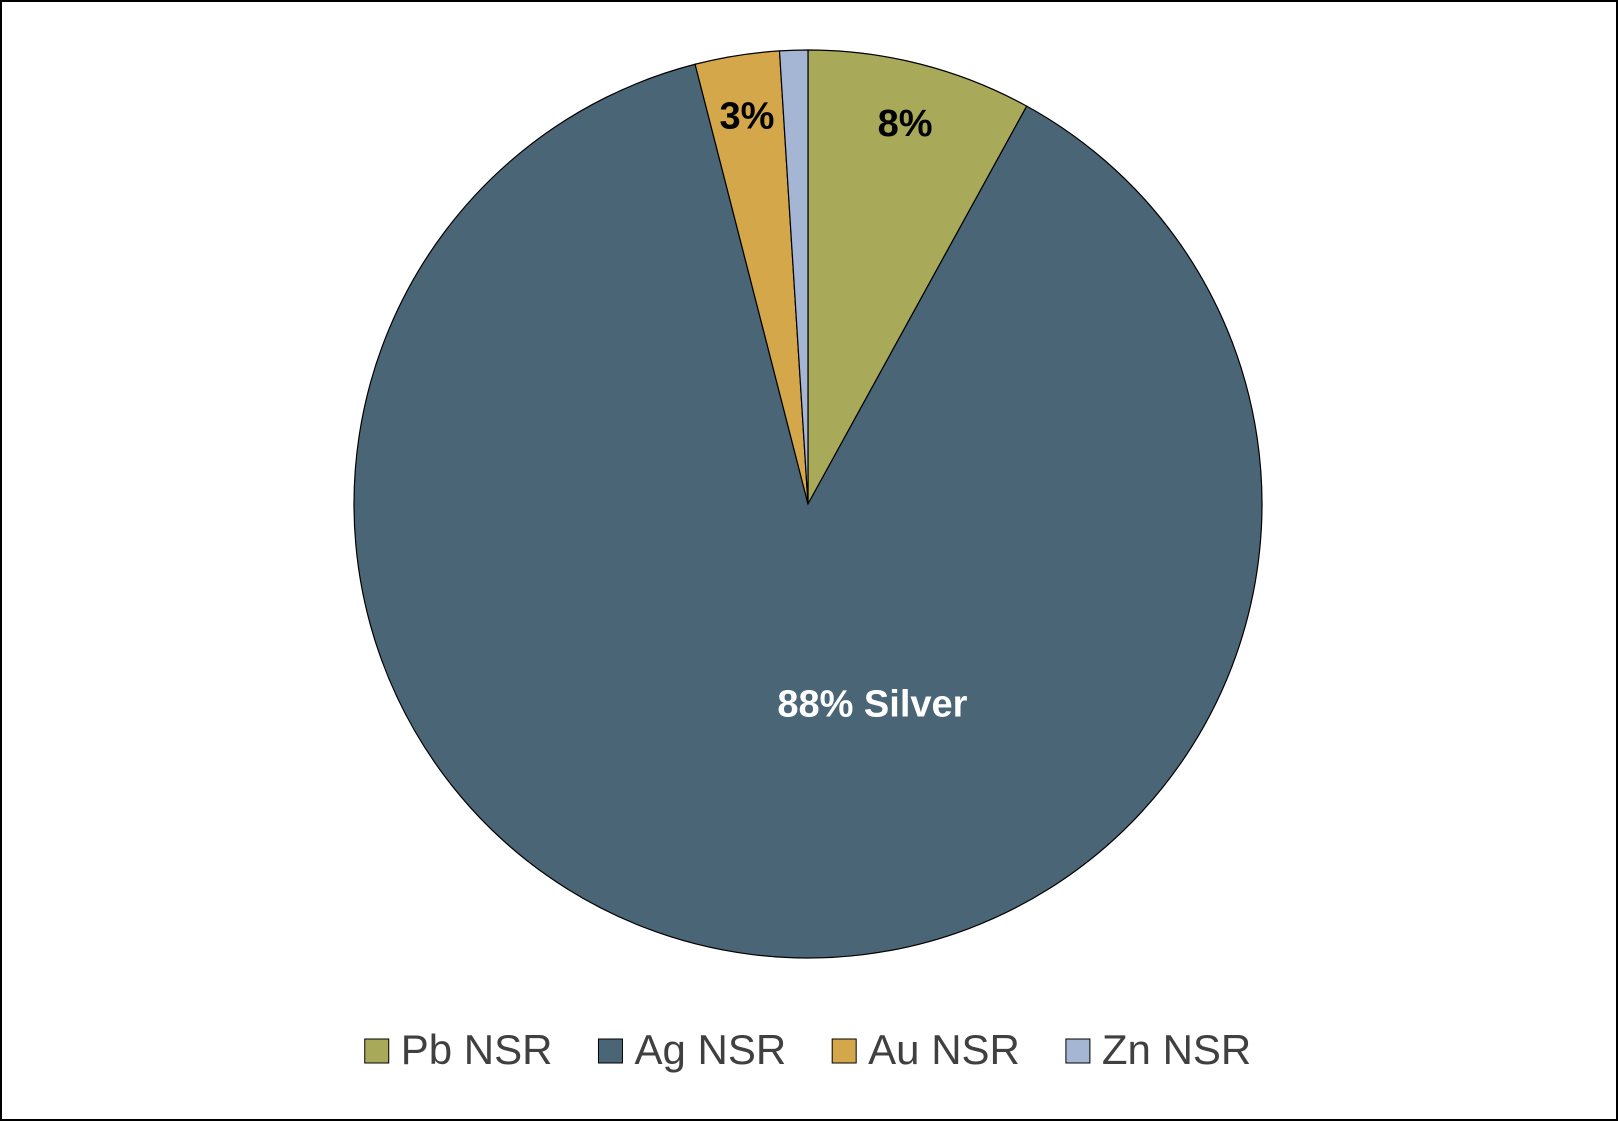  I want to click on data-label: 3%, so click(746, 116).